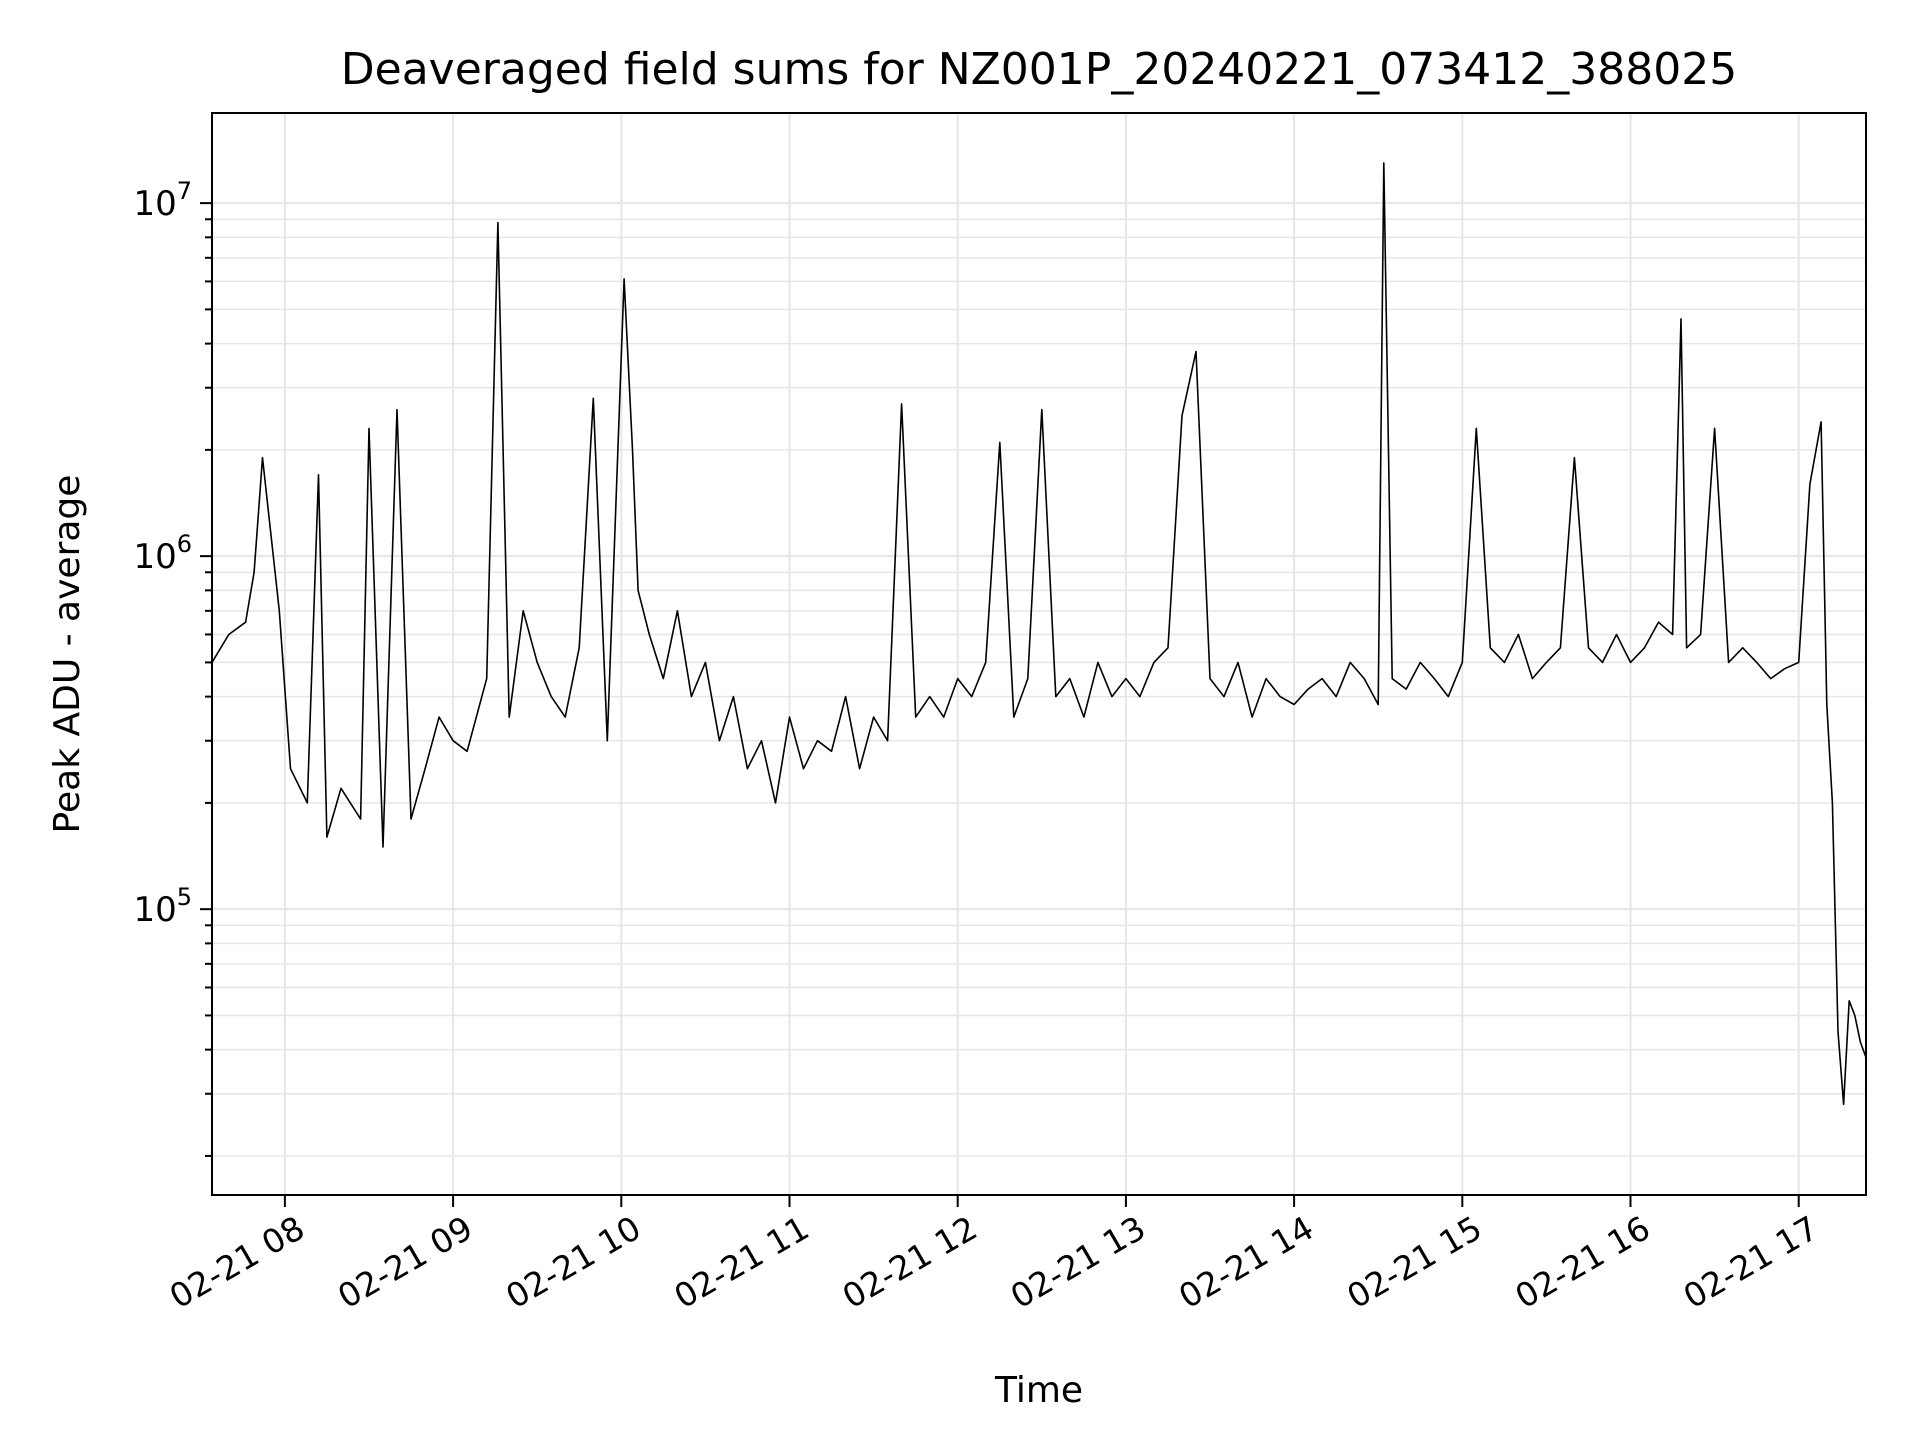 Image resolution: width=1920 pixels, height=1440 pixels. What do you see at coordinates (67, 654) in the screenshot?
I see `y-axis-label: Peak ADU - average` at bounding box center [67, 654].